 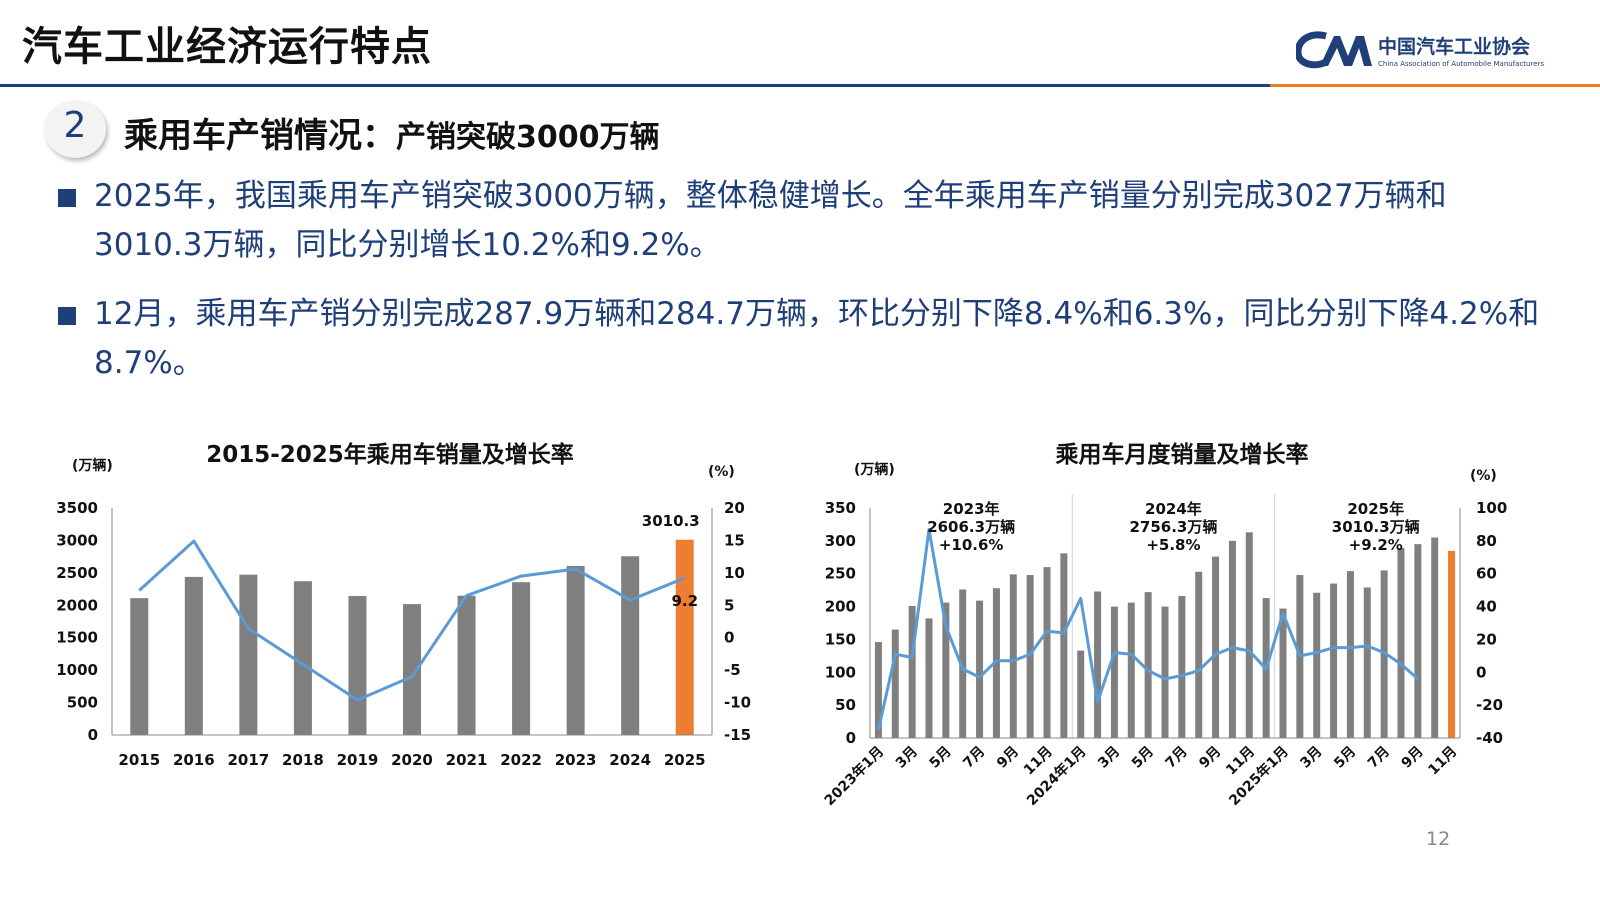 What do you see at coordinates (1442, 761) in the screenshot?
I see `x-tick-label: 11月` at bounding box center [1442, 761].